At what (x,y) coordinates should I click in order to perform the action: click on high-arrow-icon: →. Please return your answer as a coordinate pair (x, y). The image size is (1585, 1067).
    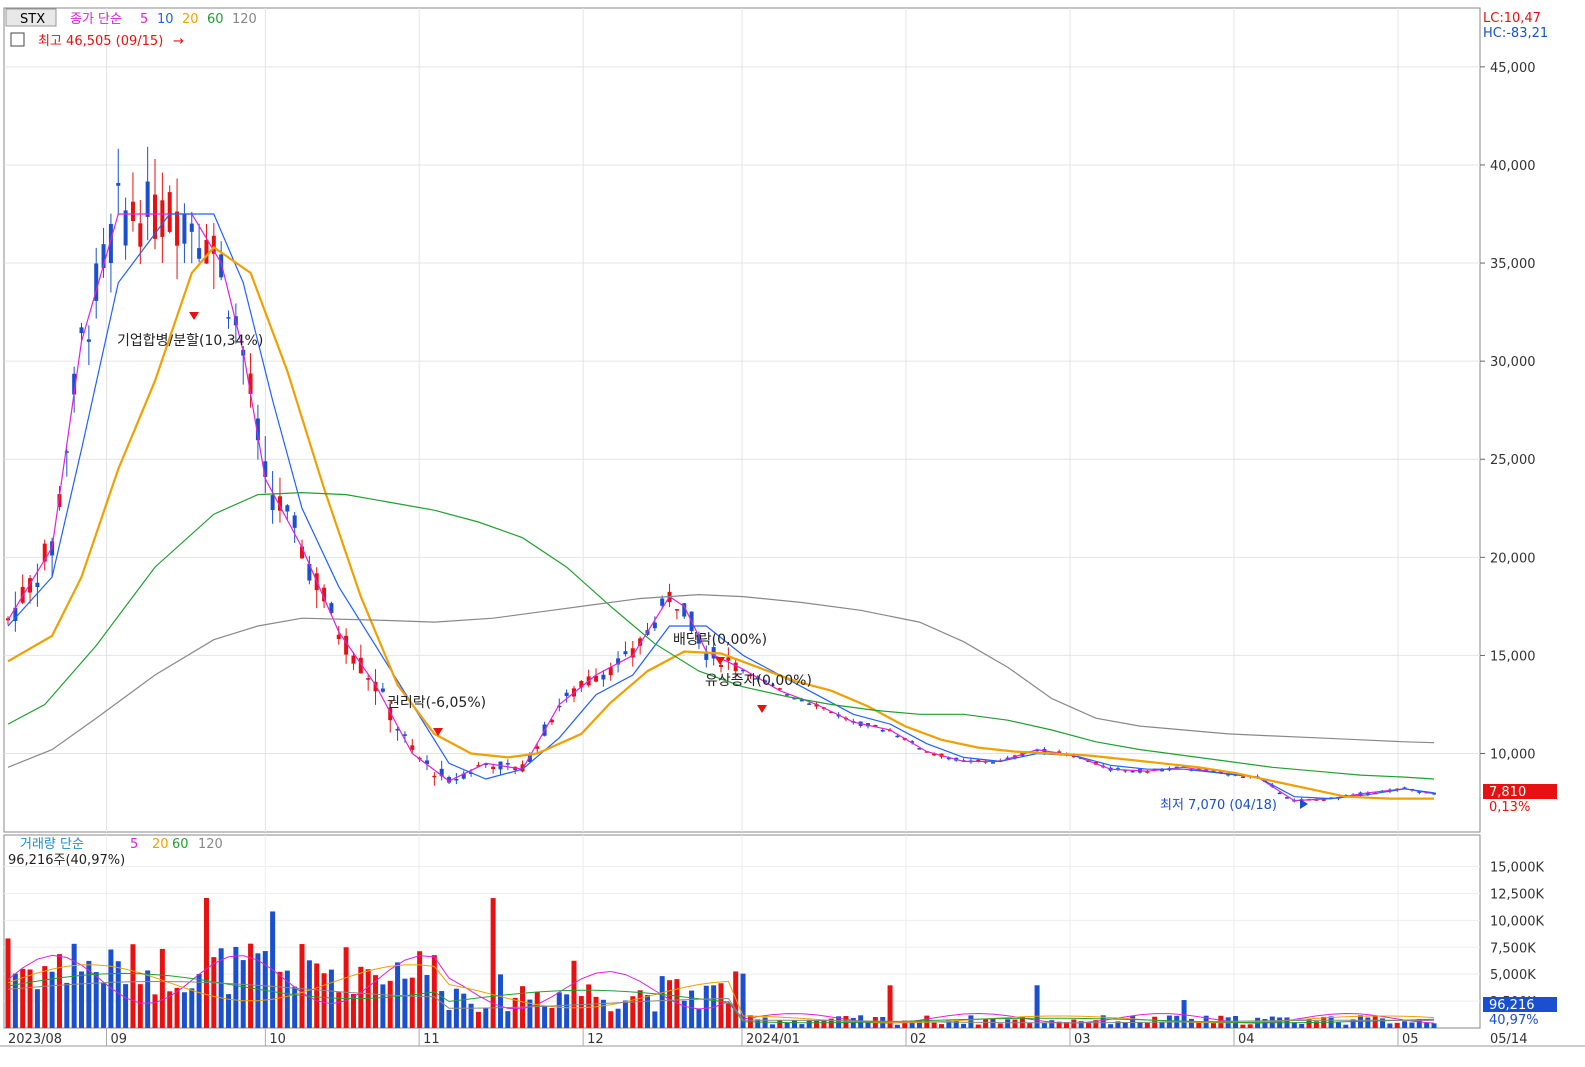
    Looking at the image, I should click on (178, 41).